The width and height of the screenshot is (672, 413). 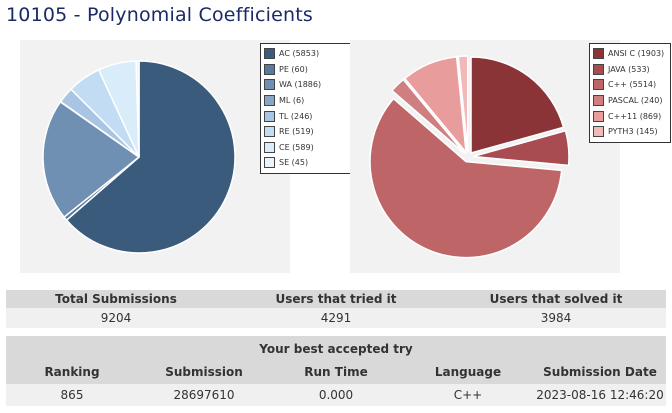 I want to click on legend-entry: PE (60), so click(x=308, y=70).